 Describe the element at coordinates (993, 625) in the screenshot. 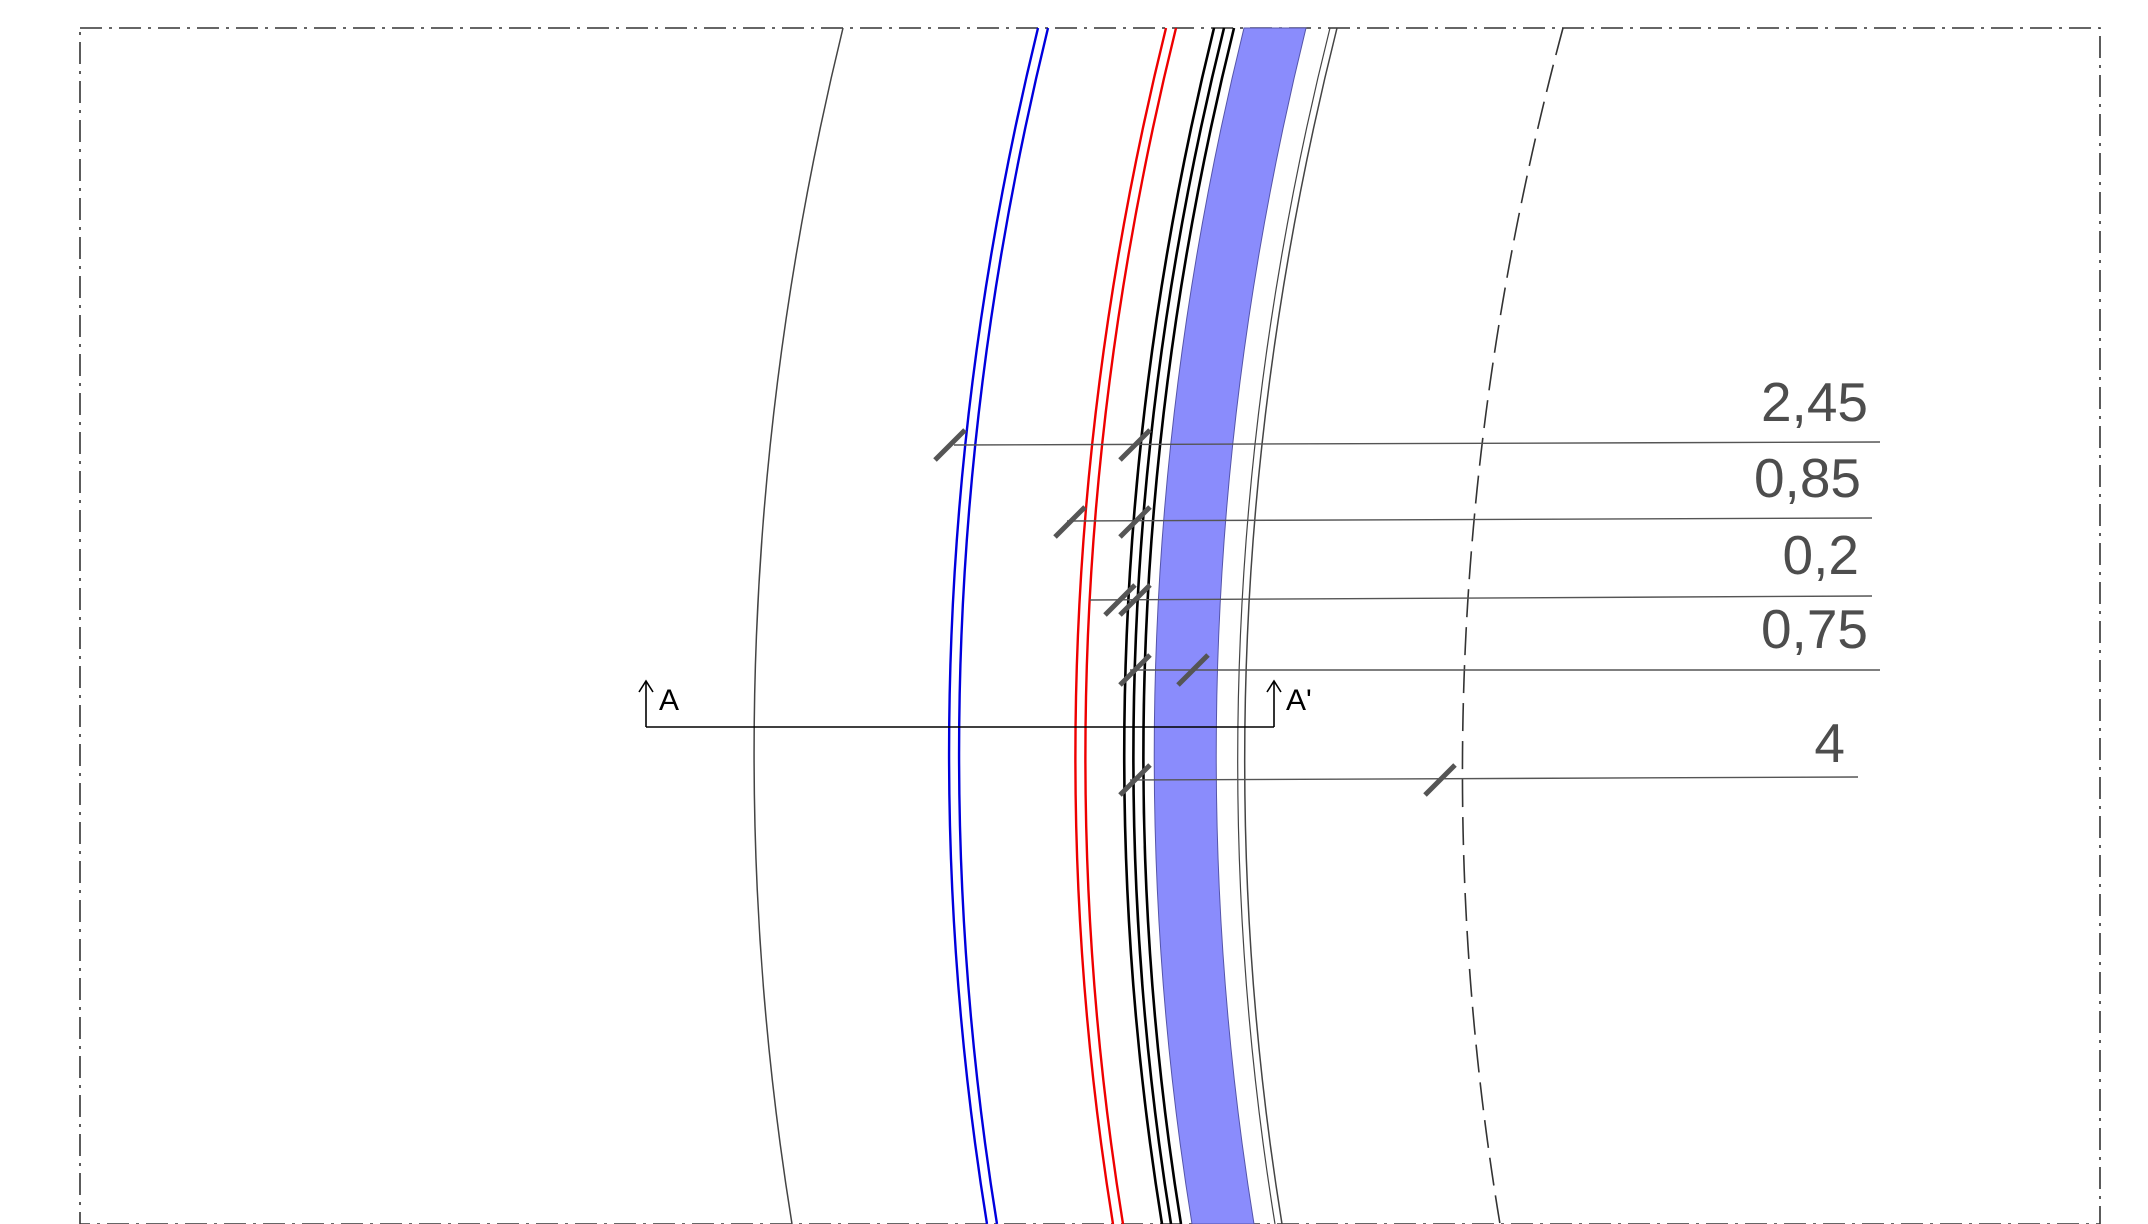

I see `blue-line-outer` at that location.